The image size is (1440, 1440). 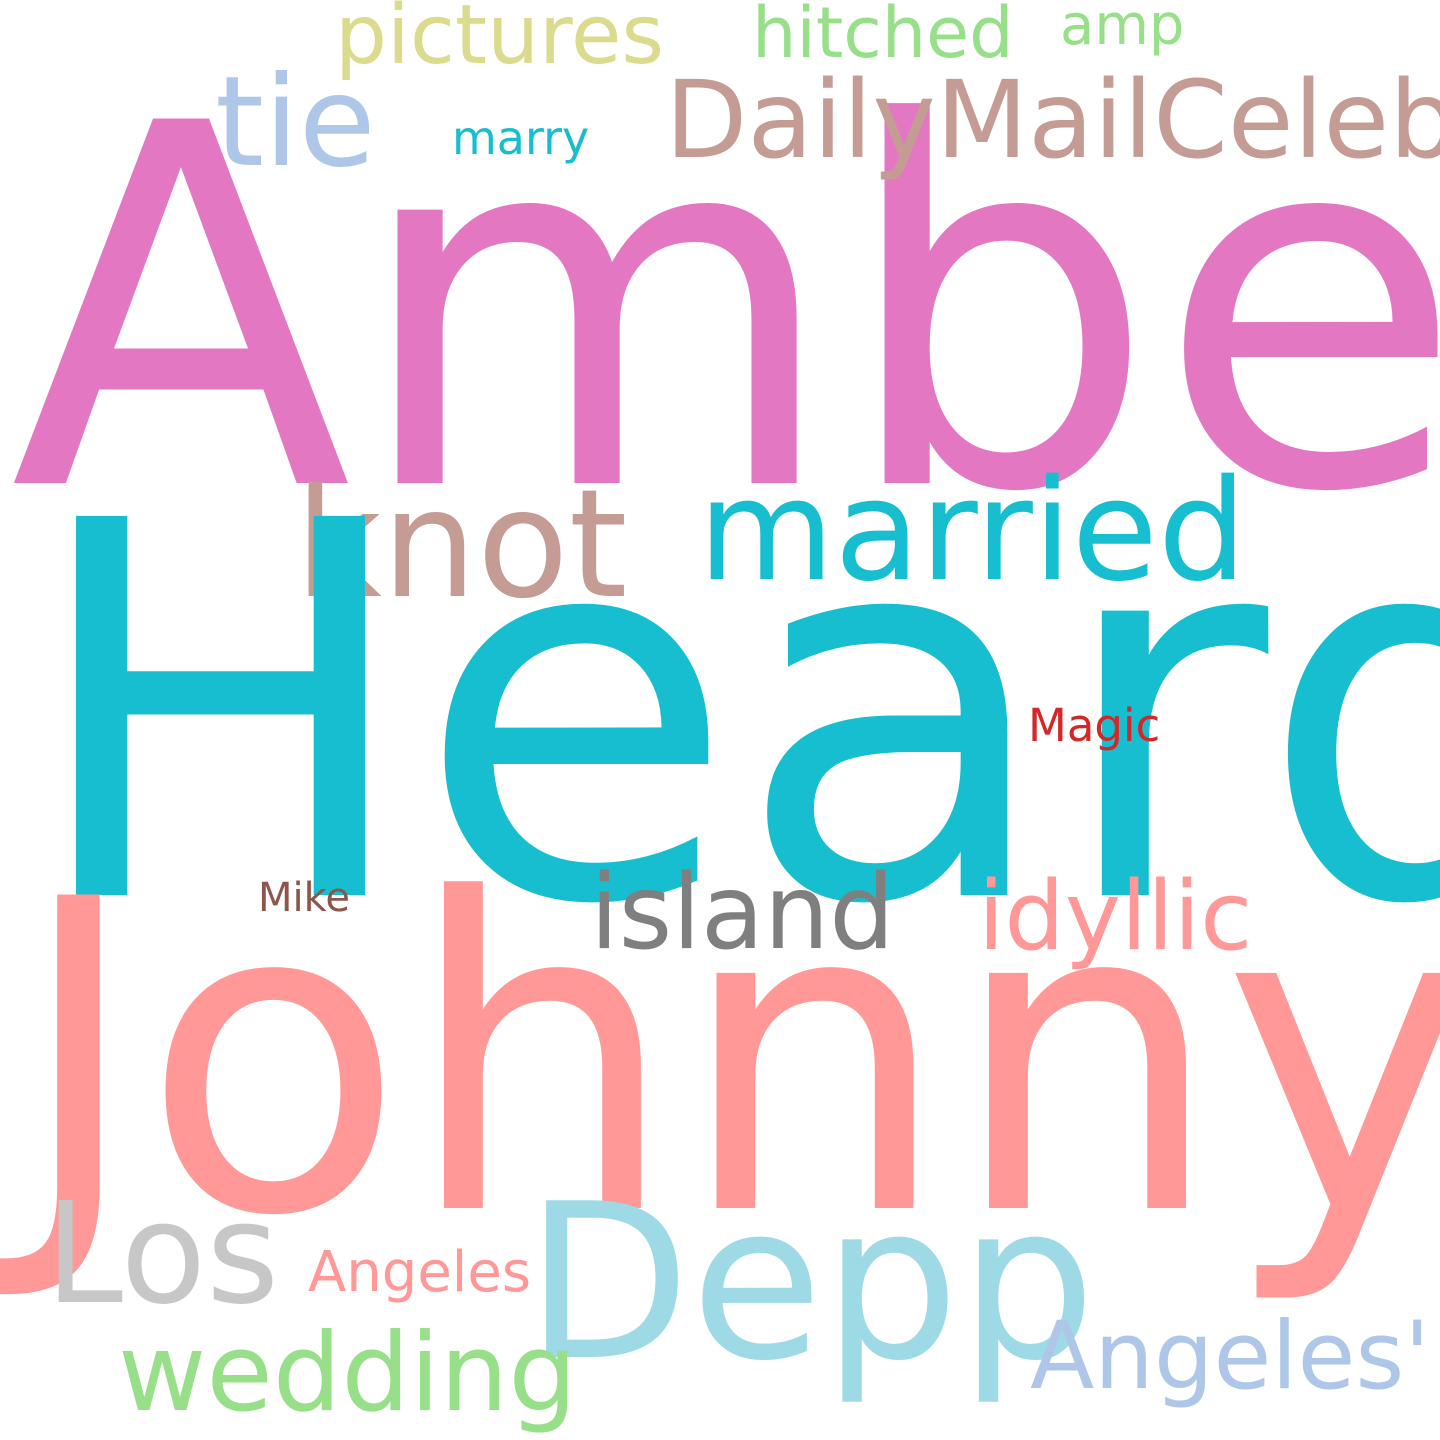 I want to click on word-wedding: wedding, so click(x=347, y=1373).